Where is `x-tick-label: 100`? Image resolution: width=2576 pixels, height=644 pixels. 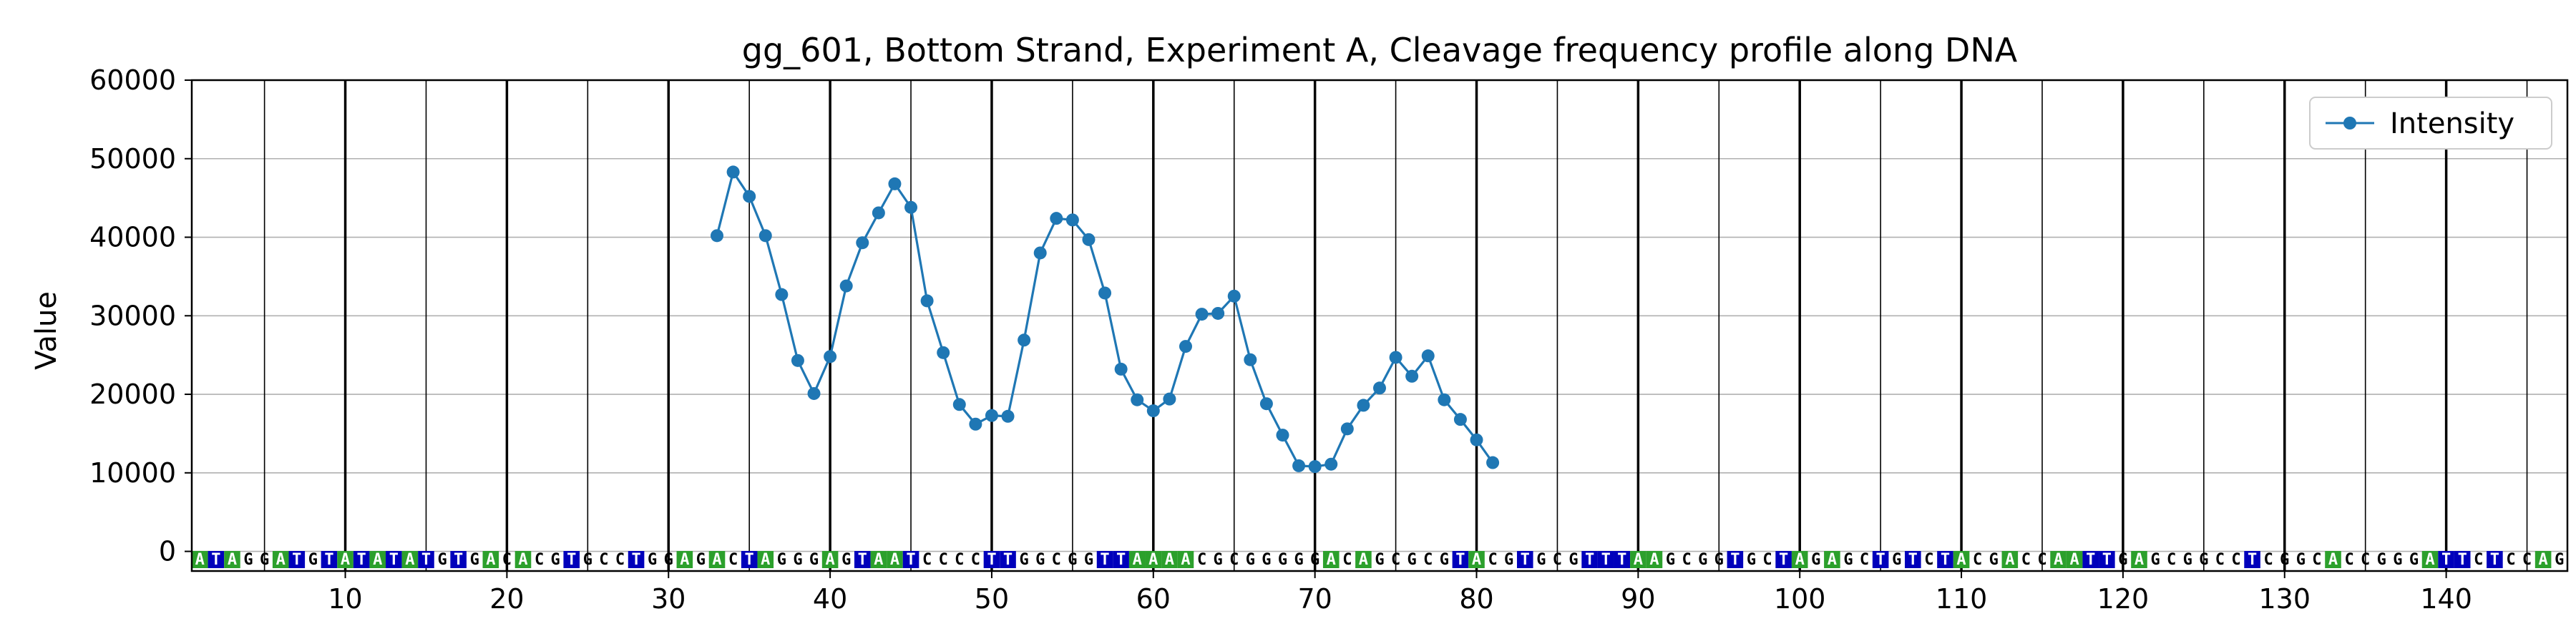 x-tick-label: 100 is located at coordinates (1800, 599).